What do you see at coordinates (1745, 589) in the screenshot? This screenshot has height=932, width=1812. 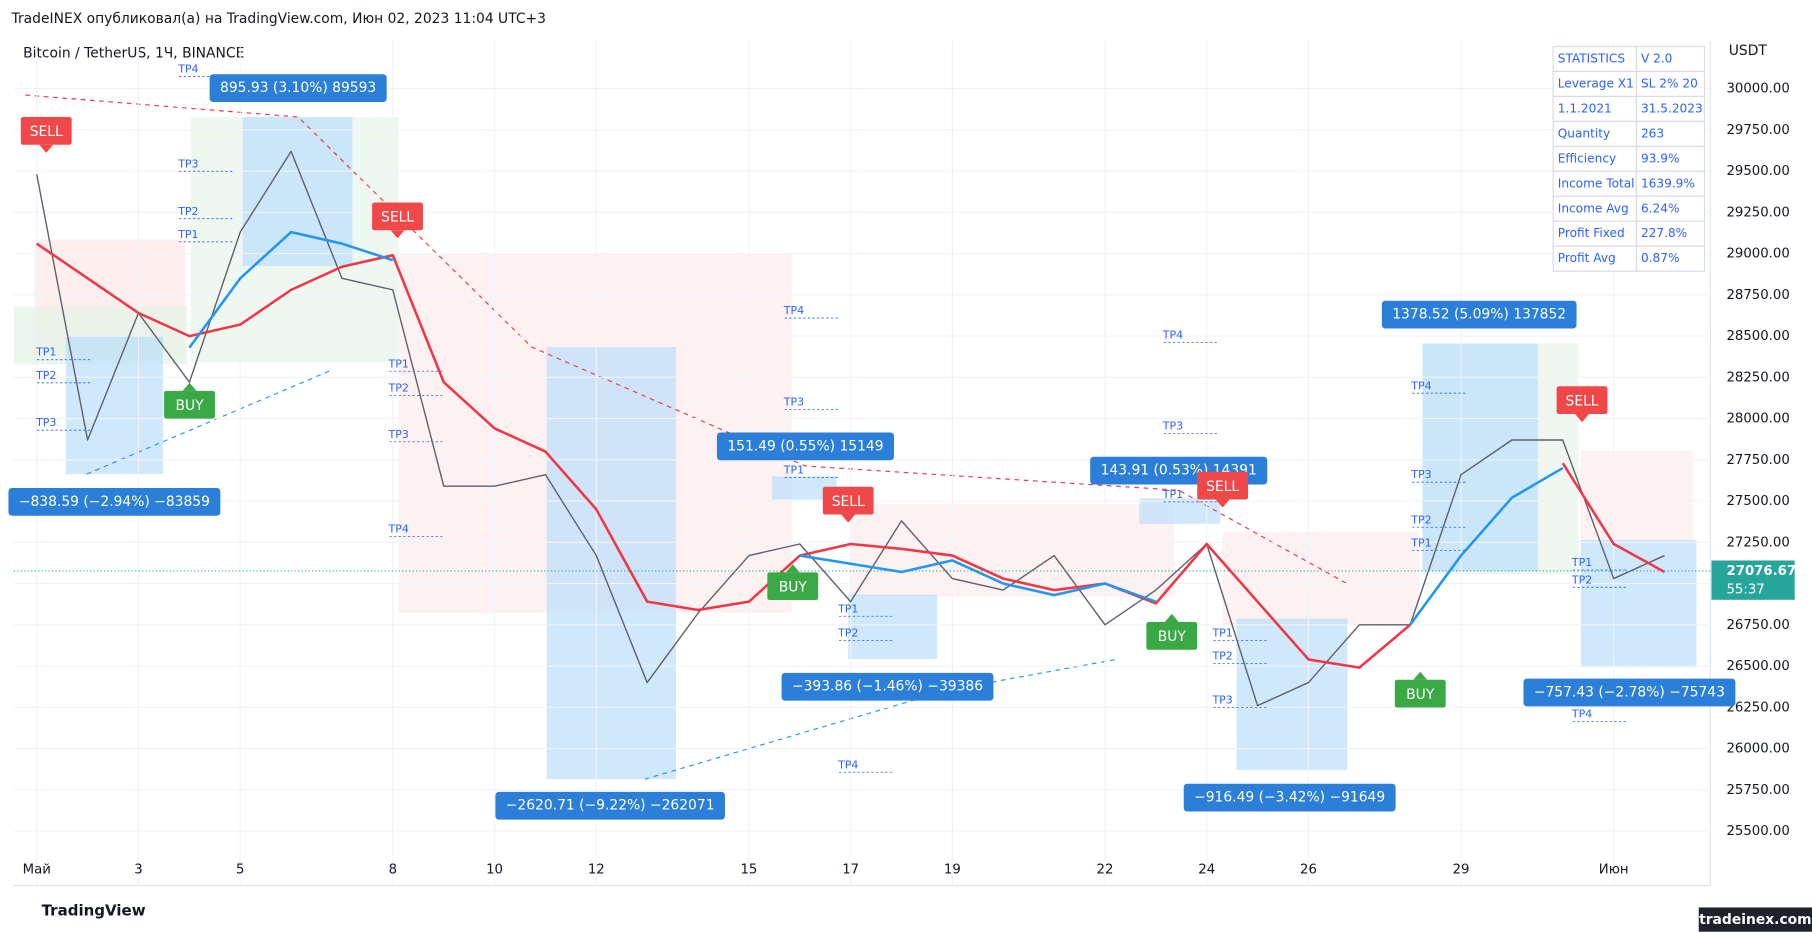 I see `countdown: 55:37` at bounding box center [1745, 589].